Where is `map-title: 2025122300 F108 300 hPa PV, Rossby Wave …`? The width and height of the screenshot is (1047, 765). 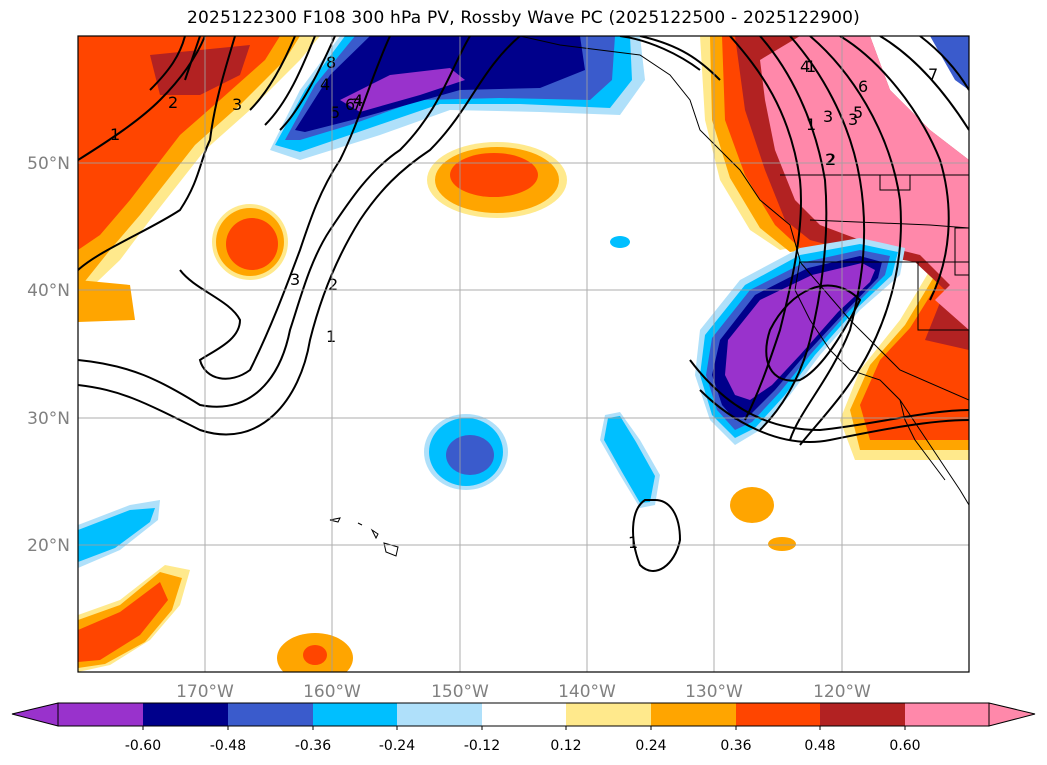
map-title: 2025122300 F108 300 hPa PV, Rossby Wave … is located at coordinates (523, 18).